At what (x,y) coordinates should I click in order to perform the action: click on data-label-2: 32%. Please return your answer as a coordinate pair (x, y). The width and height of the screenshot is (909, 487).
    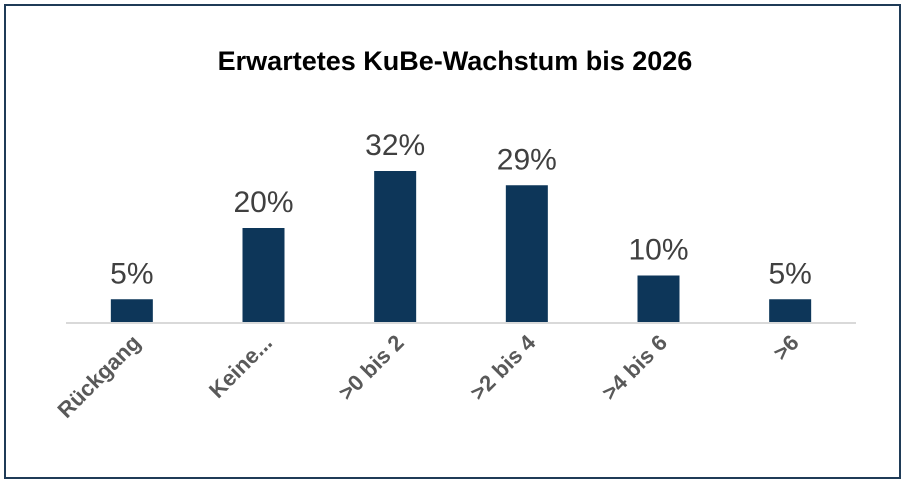
    Looking at the image, I should click on (395, 145).